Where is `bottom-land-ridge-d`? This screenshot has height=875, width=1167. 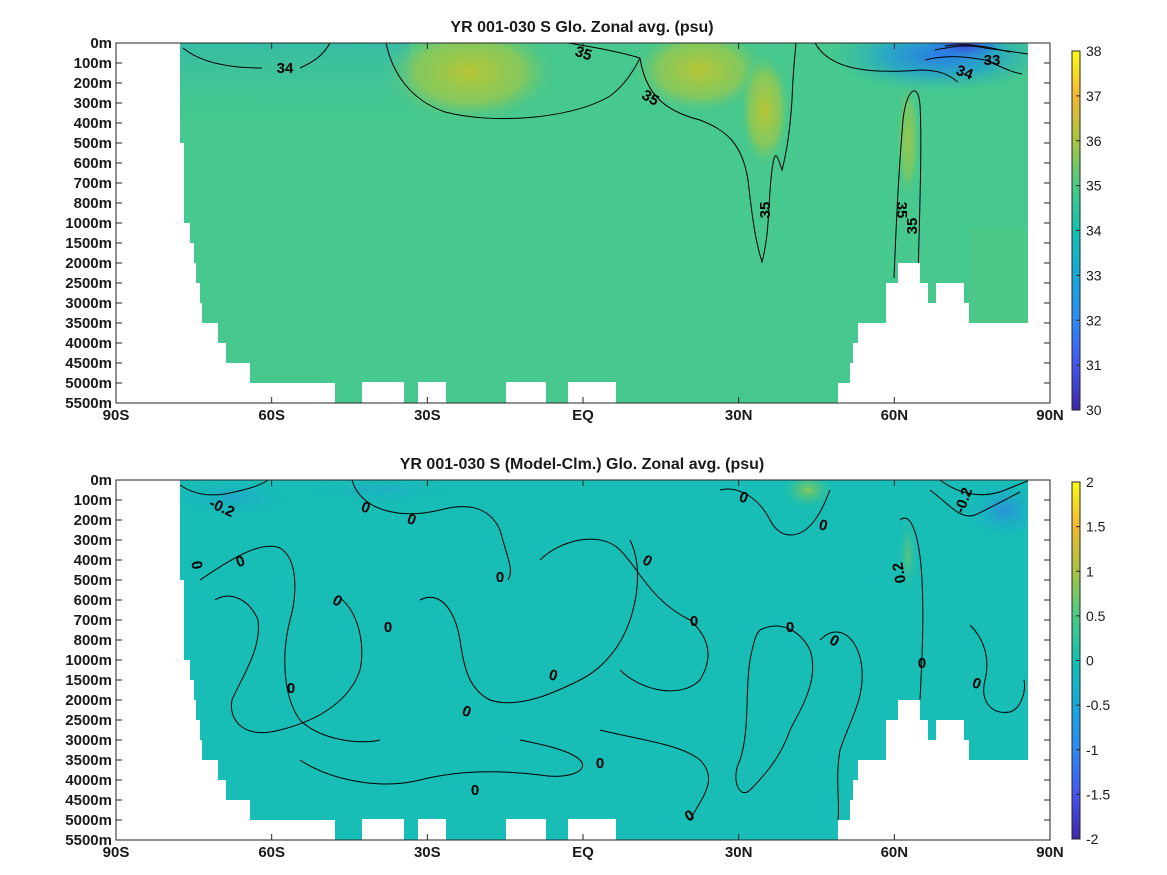
bottom-land-ridge-d is located at coordinates (592, 829).